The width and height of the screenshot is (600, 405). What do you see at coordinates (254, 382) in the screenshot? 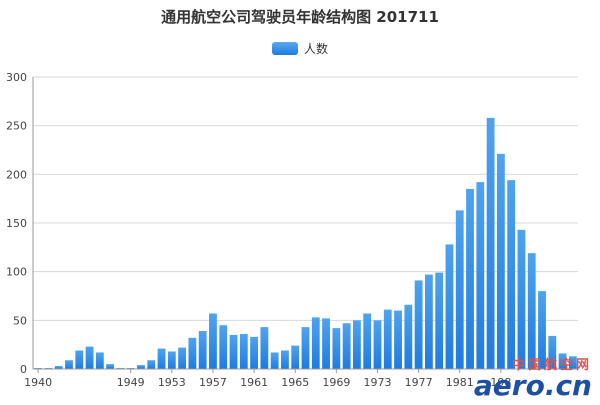
I see `x-tick-label: 1961` at bounding box center [254, 382].